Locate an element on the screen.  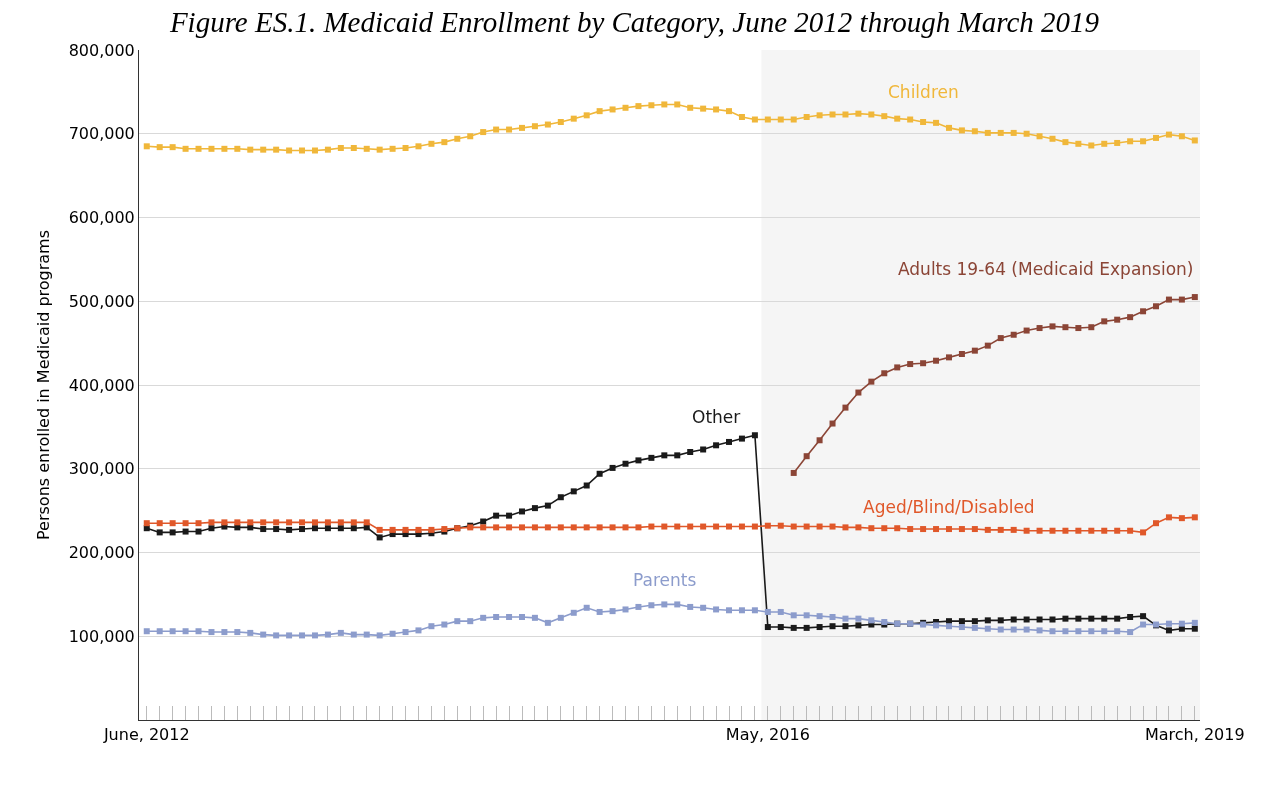
chart-title: Figure ES.1. Medicaid Enrollment by Category, June 2012 through March 2019 is located at coordinates (634, 22).